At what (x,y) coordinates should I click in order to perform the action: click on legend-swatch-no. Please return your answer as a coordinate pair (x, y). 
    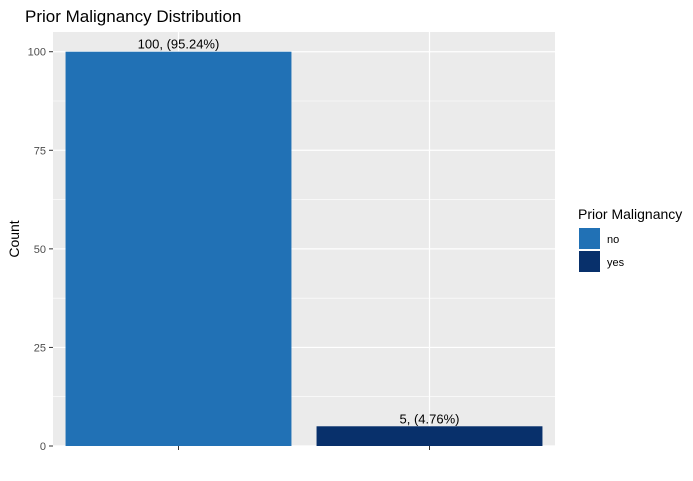
    Looking at the image, I should click on (589, 238).